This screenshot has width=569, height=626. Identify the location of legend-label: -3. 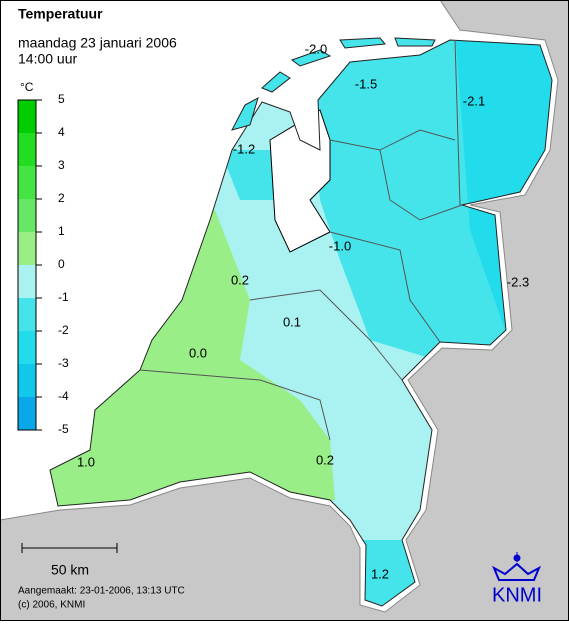
(63, 363).